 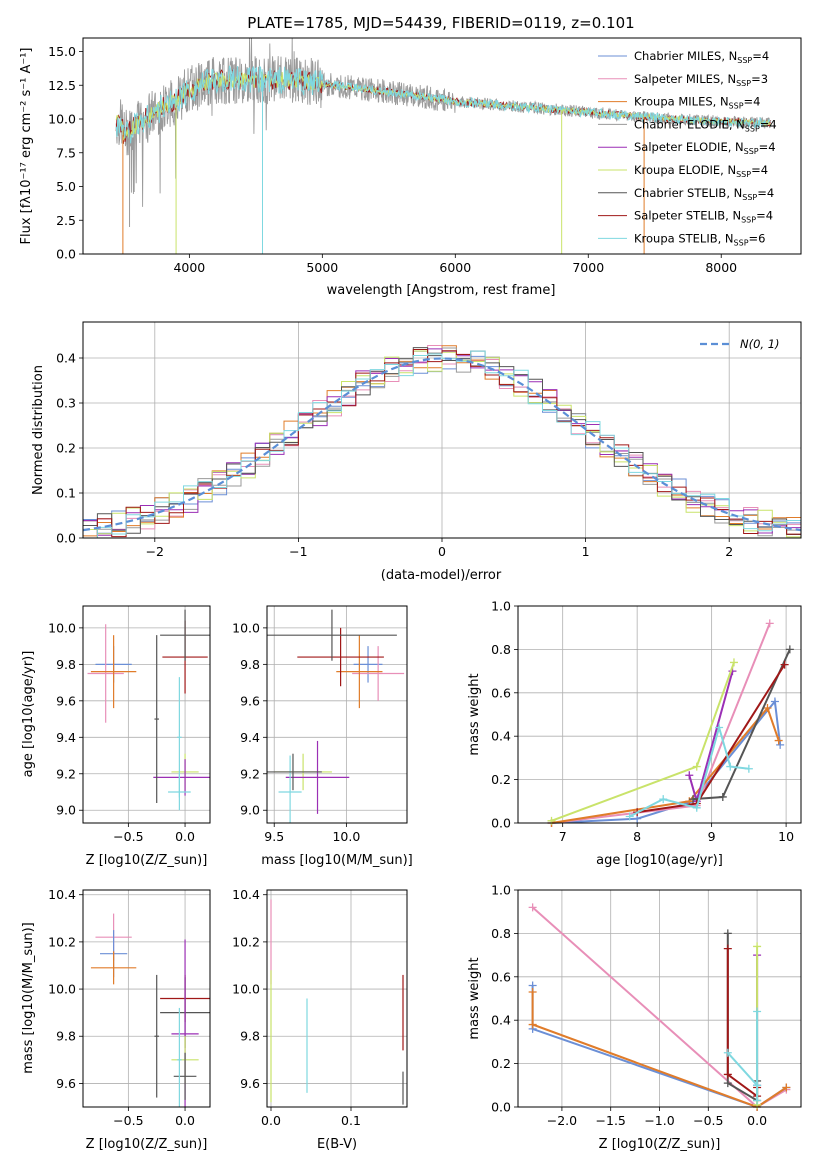 What do you see at coordinates (659, 860) in the screenshot?
I see `weight-vs-age-xlabel: age [log10(age/yr)]` at bounding box center [659, 860].